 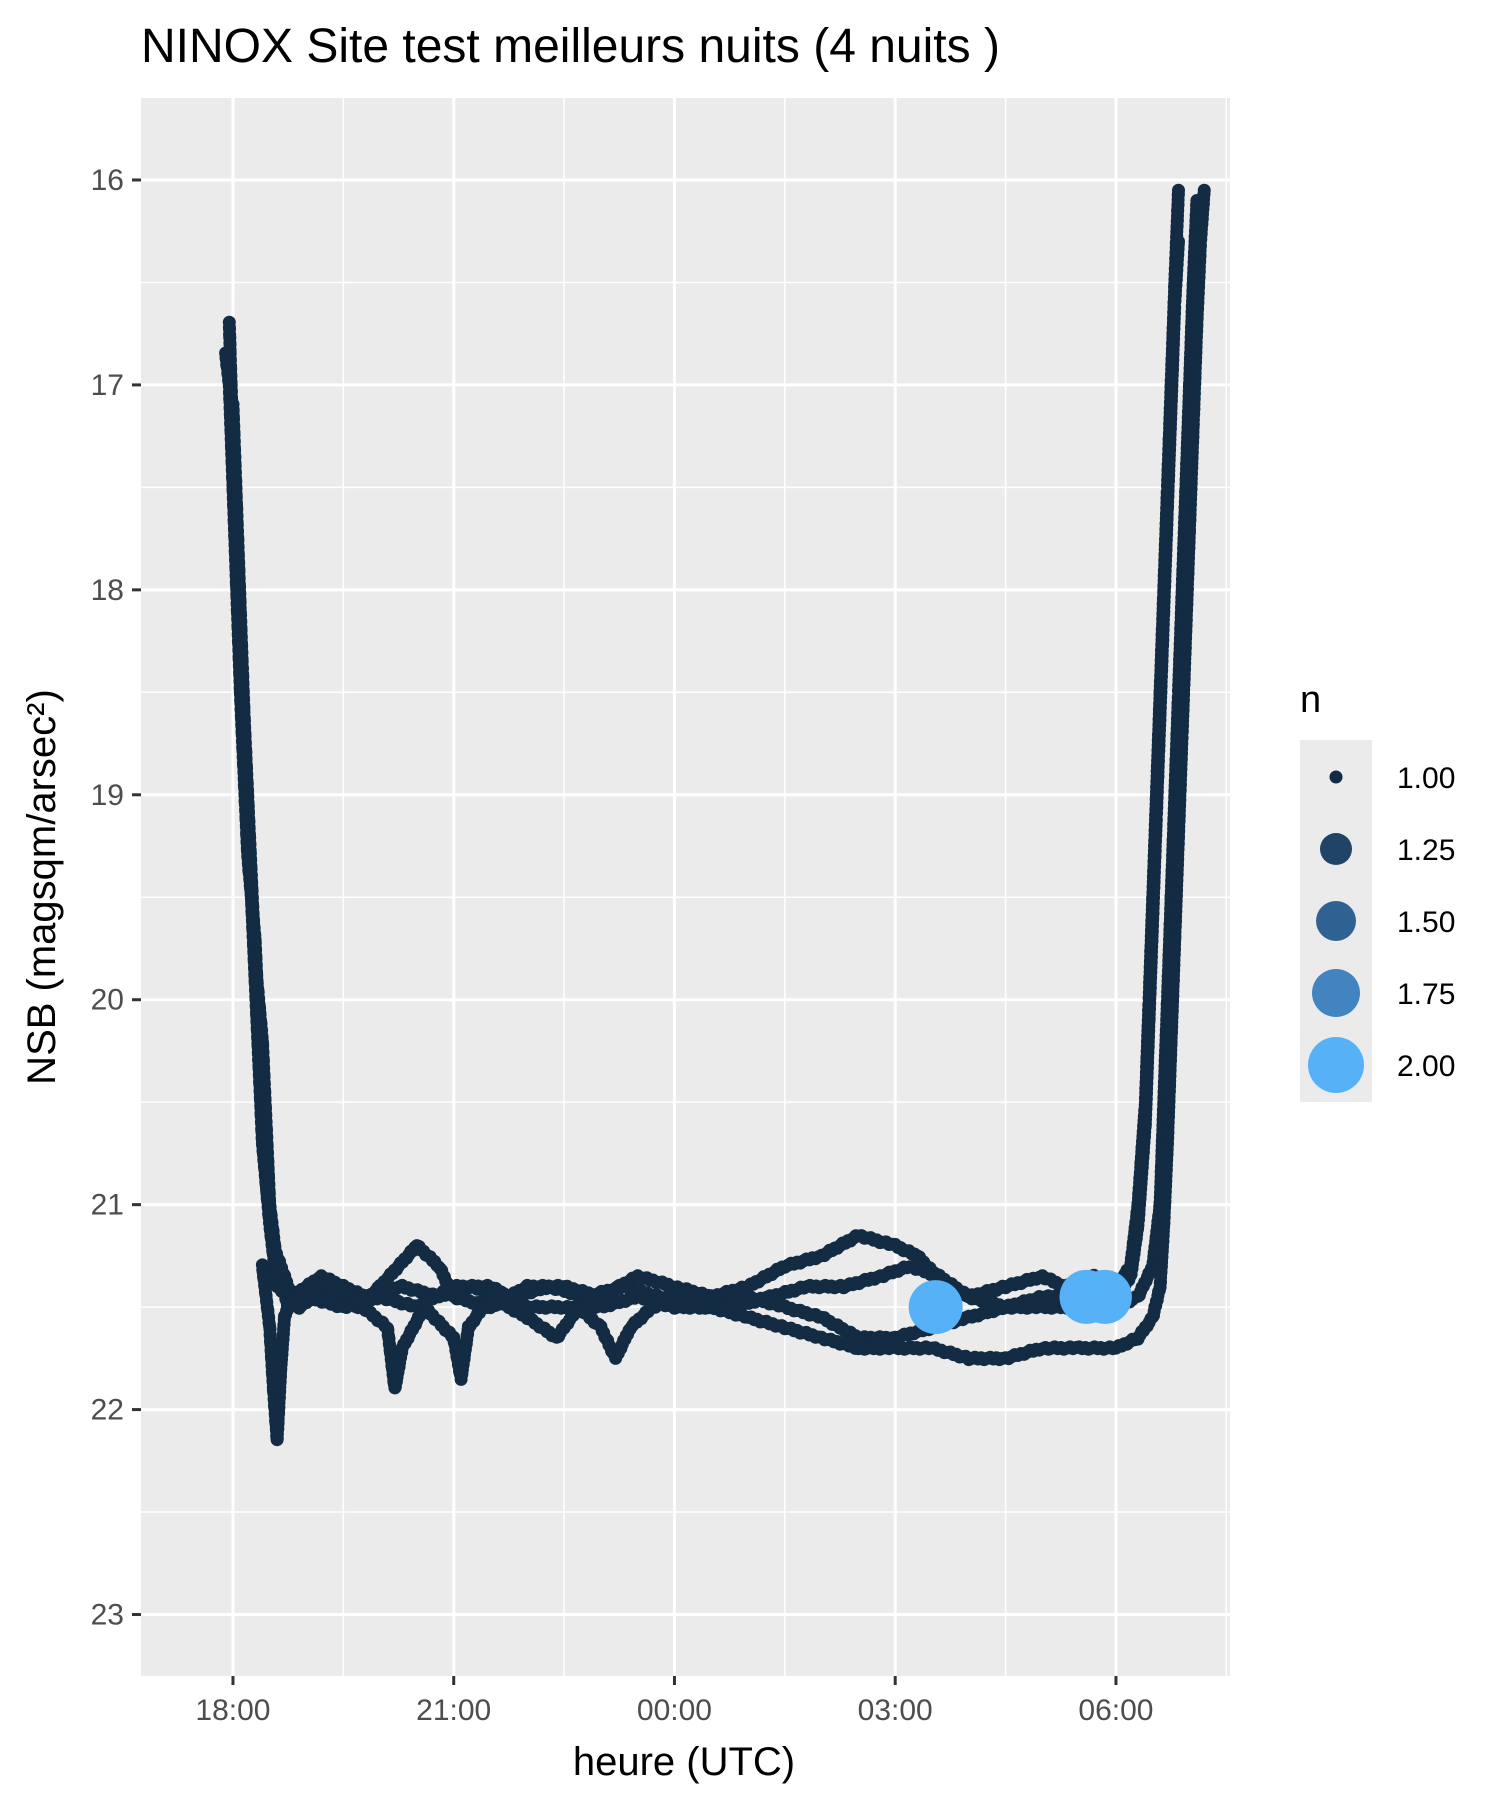 What do you see at coordinates (1426, 778) in the screenshot?
I see `legend-label: 1.00` at bounding box center [1426, 778].